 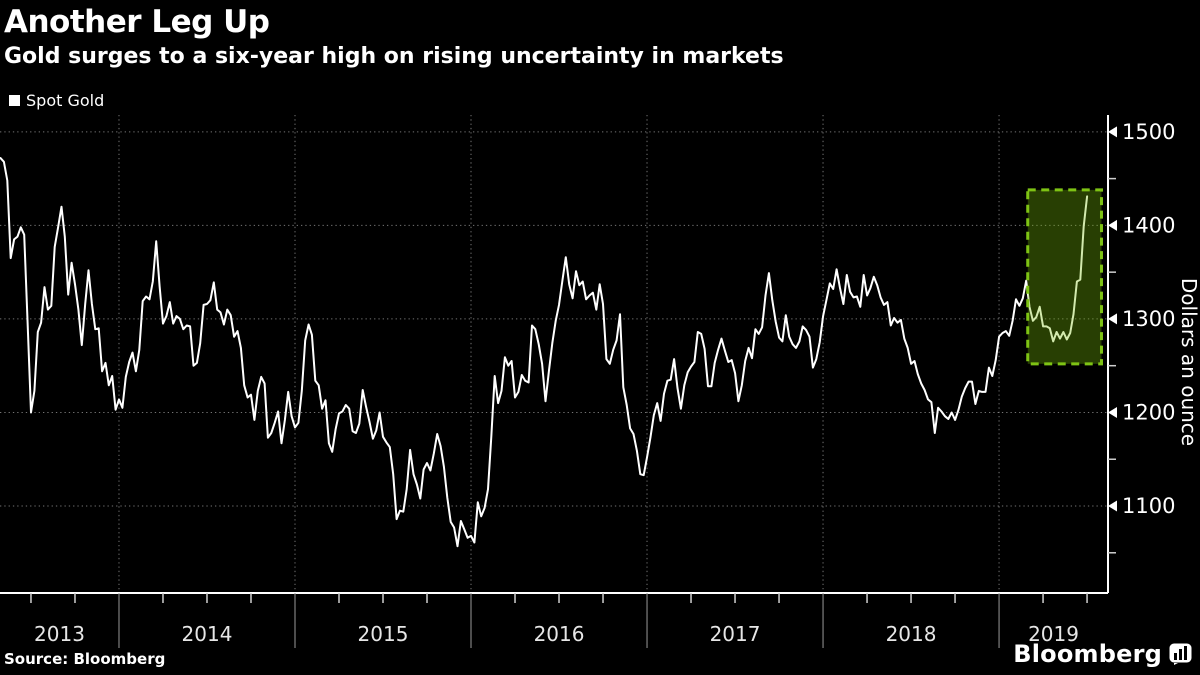 What do you see at coordinates (1148, 412) in the screenshot?
I see `y-tick-label: 1200` at bounding box center [1148, 412].